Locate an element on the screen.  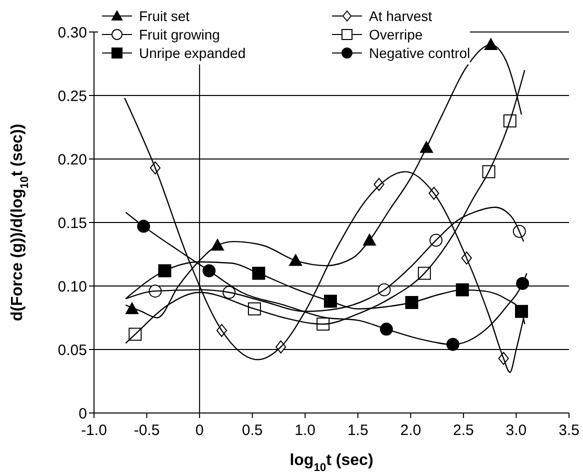
x-tick-label: 0 is located at coordinates (199, 430).